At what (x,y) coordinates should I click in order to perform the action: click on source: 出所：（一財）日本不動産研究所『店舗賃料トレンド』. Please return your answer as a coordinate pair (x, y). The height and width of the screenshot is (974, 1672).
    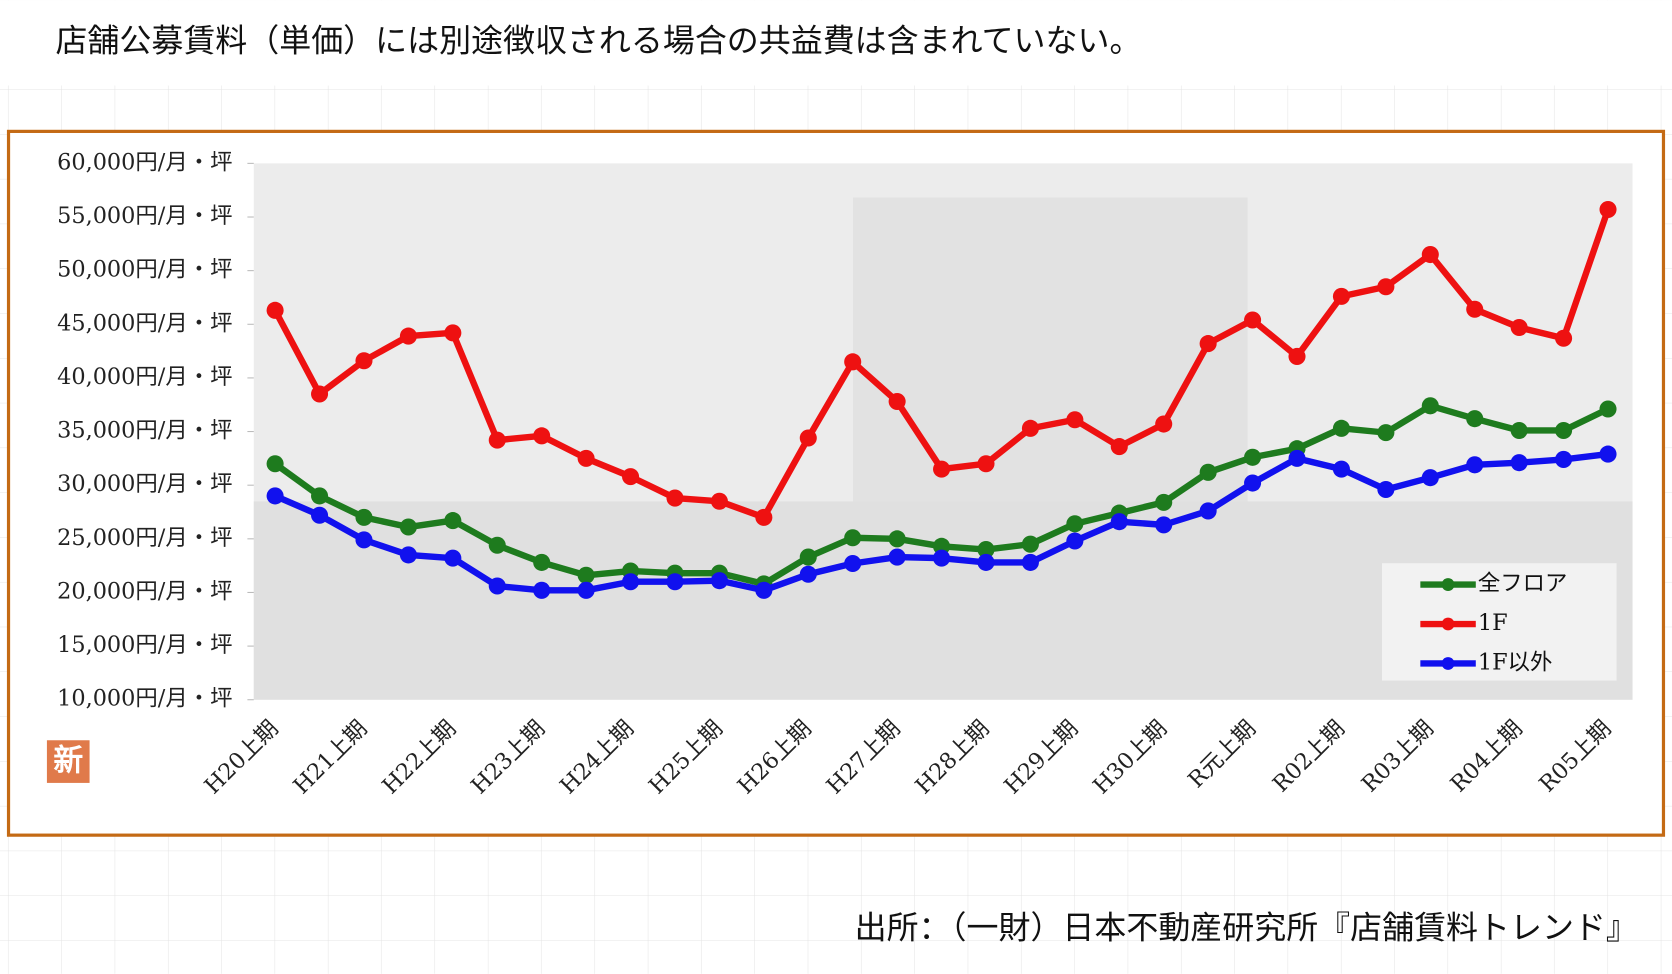
    Looking at the image, I should click on (1246, 928).